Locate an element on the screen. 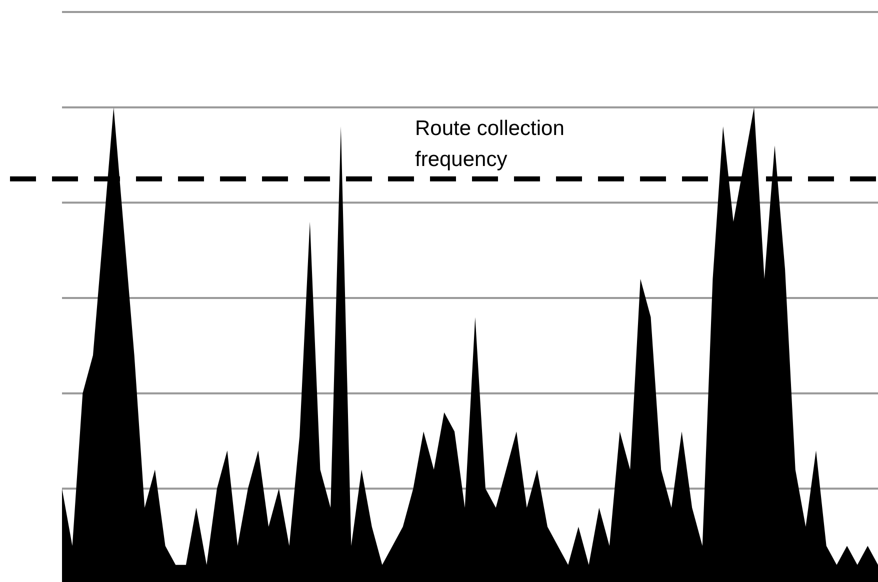 This screenshot has width=878, height=582. ref-line-label: Route collection frequency is located at coordinates (489, 143).